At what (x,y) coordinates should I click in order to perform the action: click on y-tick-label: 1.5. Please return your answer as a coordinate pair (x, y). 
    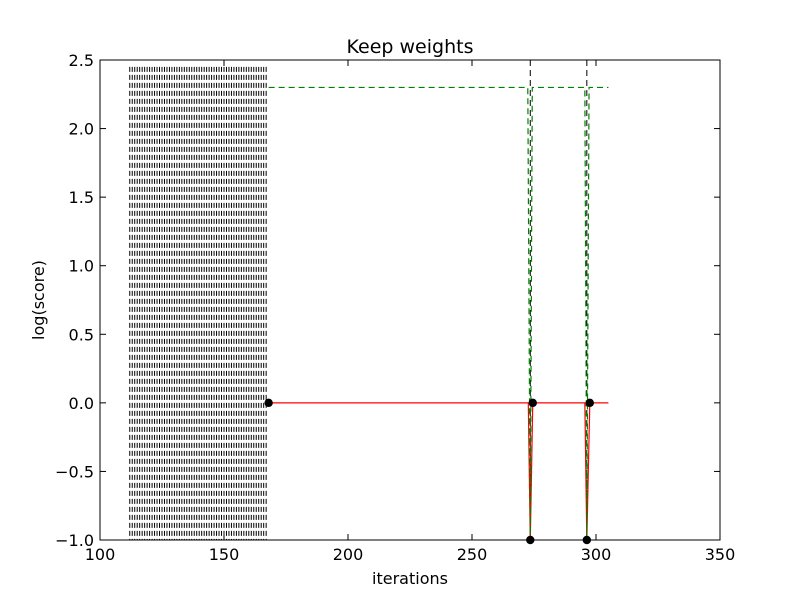
    Looking at the image, I should click on (81, 197).